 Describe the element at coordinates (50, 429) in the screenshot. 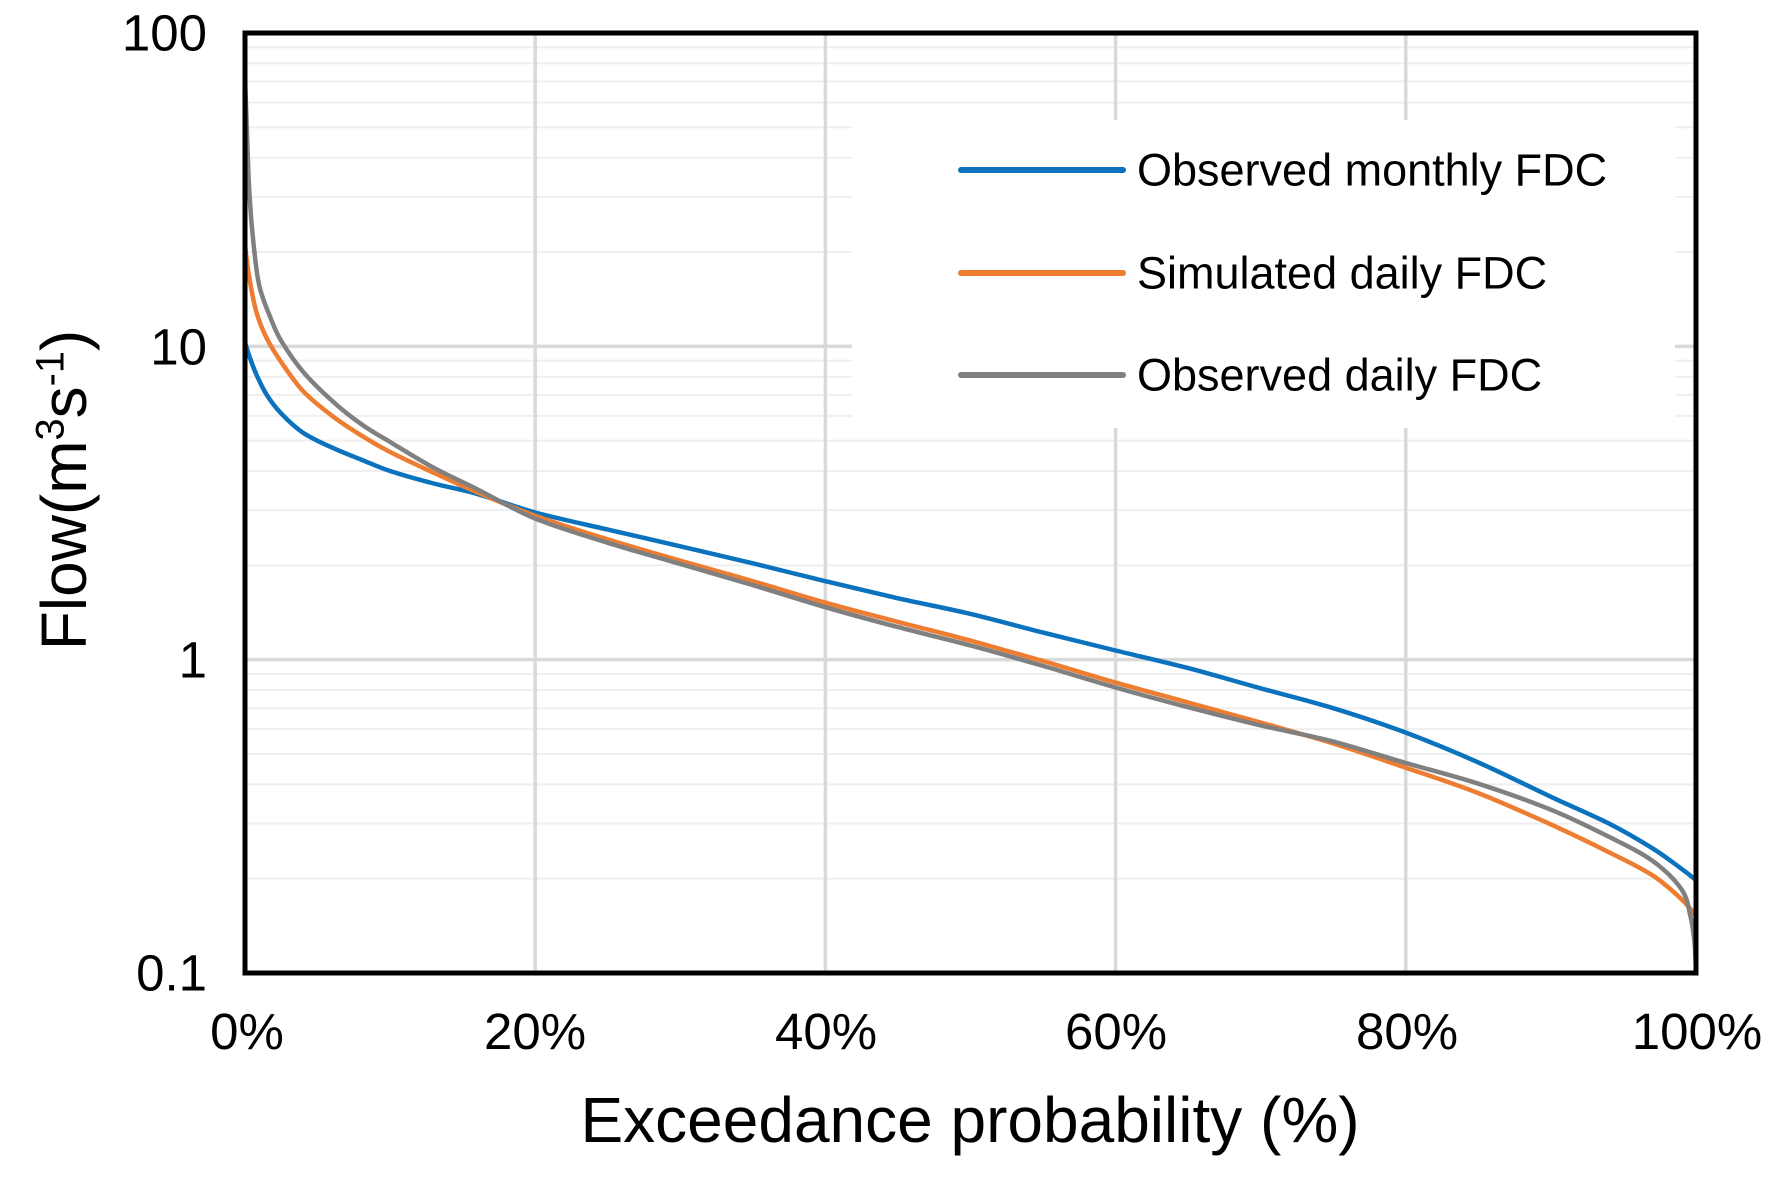

I see `y-axis-title-sup3: 3` at that location.